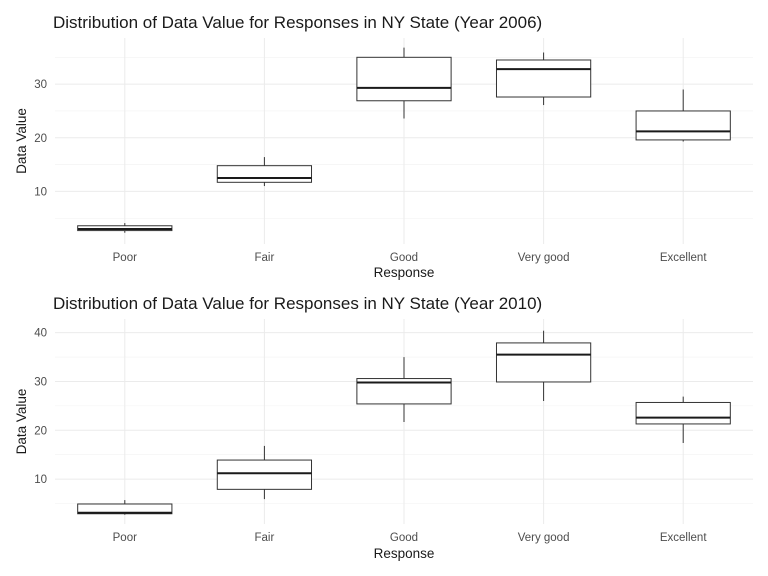 The height and width of the screenshot is (576, 768). Describe the element at coordinates (40, 334) in the screenshot. I see `y-tick-label: 40` at that location.